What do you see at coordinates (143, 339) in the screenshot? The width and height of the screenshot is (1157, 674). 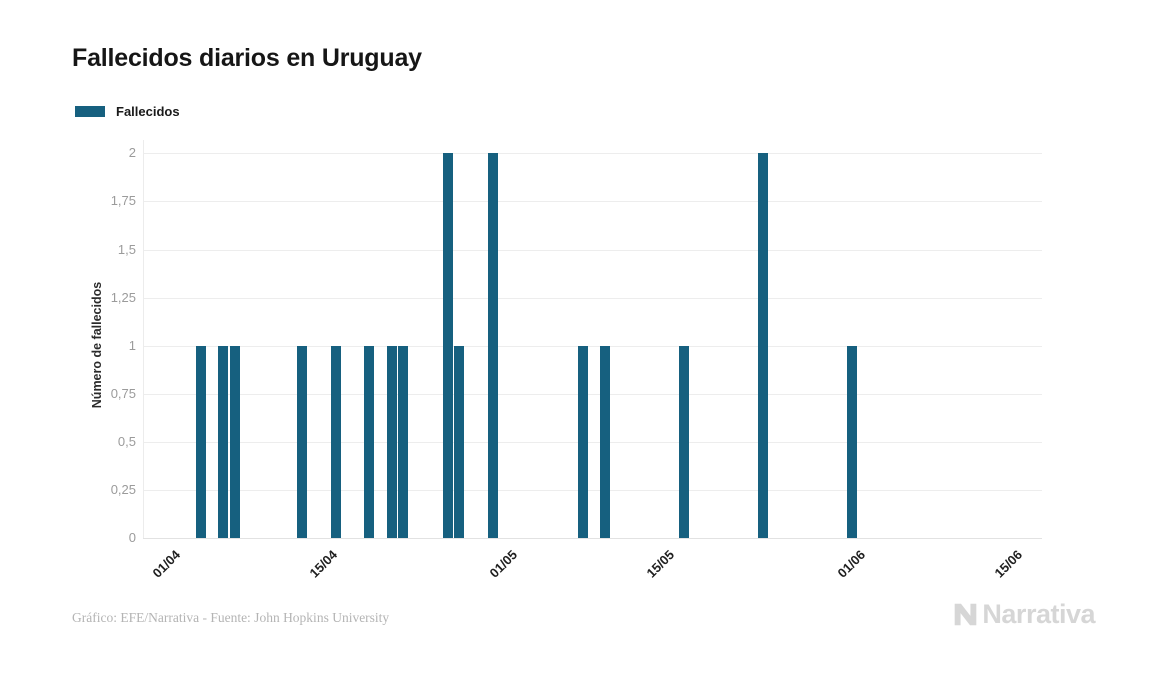 I see `y-axis-line` at bounding box center [143, 339].